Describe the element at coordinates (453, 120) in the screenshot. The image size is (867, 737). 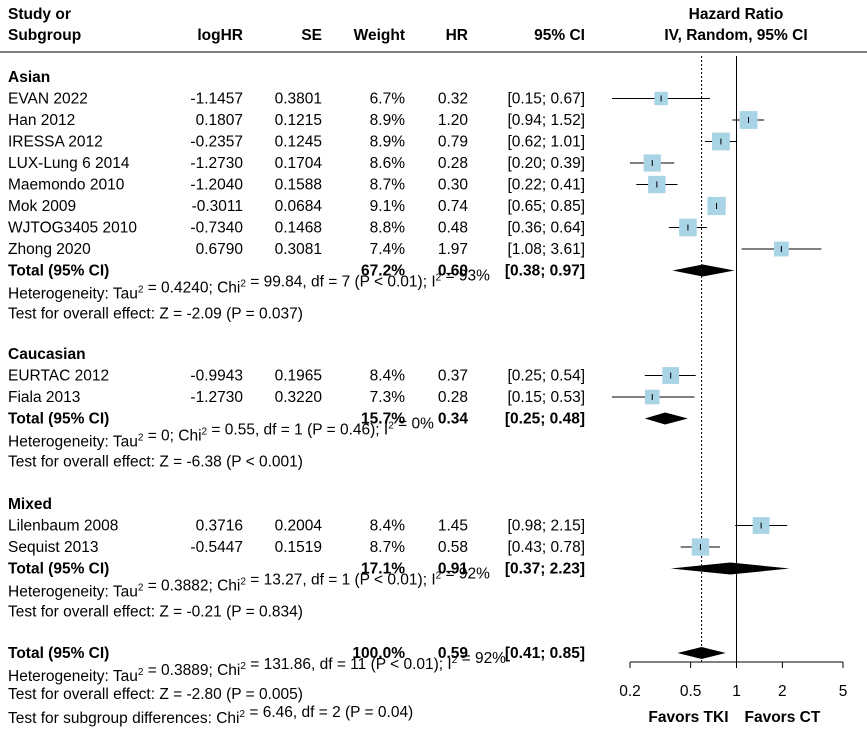
I see `study-hr-1: 1.20` at that location.